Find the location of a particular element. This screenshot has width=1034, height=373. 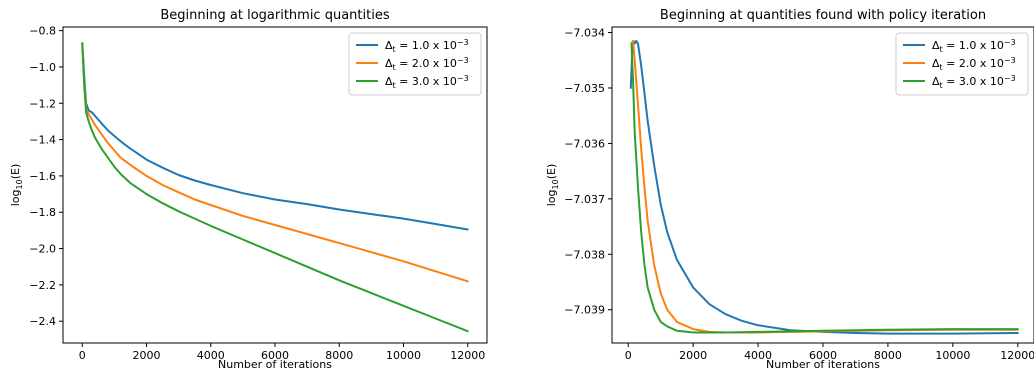

y-tick-label: −7.034 is located at coordinates (584, 33).